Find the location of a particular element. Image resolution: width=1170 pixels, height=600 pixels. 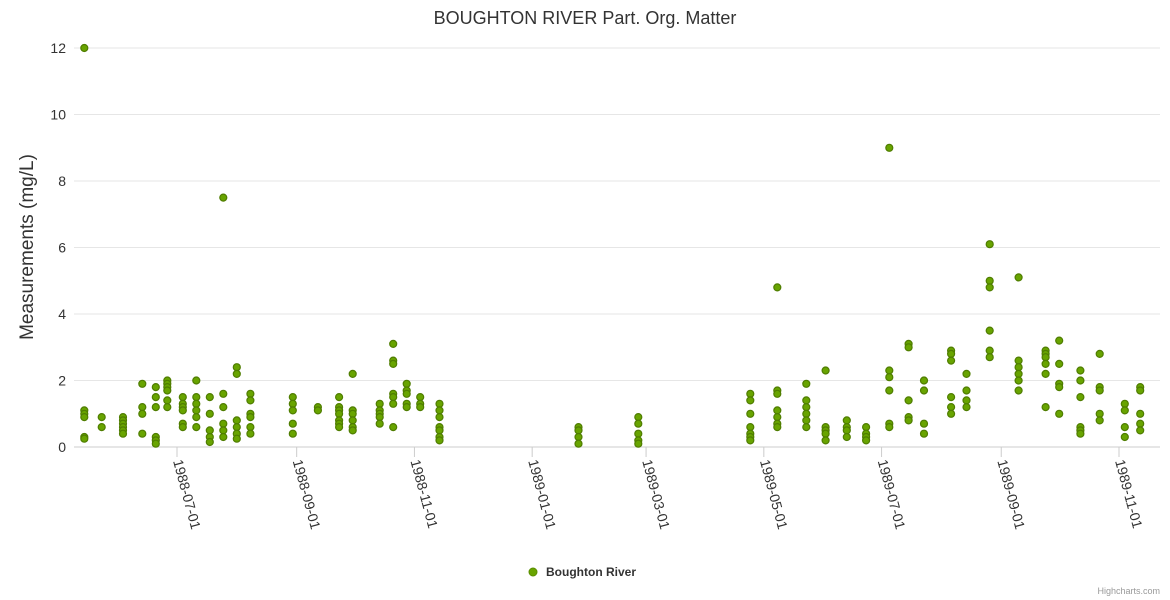

legend-item-boughton-river: Boughton River is located at coordinates (591, 572).